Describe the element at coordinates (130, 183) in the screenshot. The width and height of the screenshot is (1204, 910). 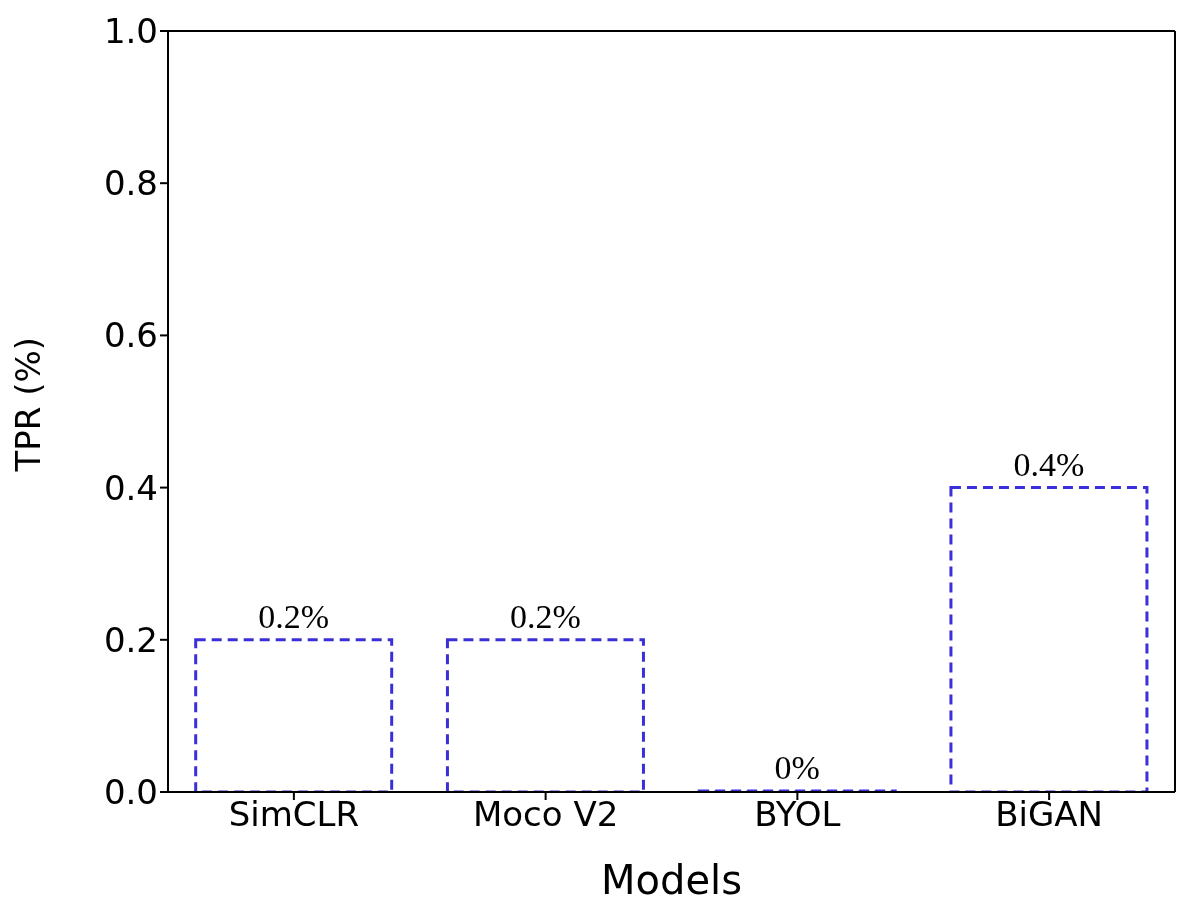
I see `y-tick-label: 0.8` at that location.